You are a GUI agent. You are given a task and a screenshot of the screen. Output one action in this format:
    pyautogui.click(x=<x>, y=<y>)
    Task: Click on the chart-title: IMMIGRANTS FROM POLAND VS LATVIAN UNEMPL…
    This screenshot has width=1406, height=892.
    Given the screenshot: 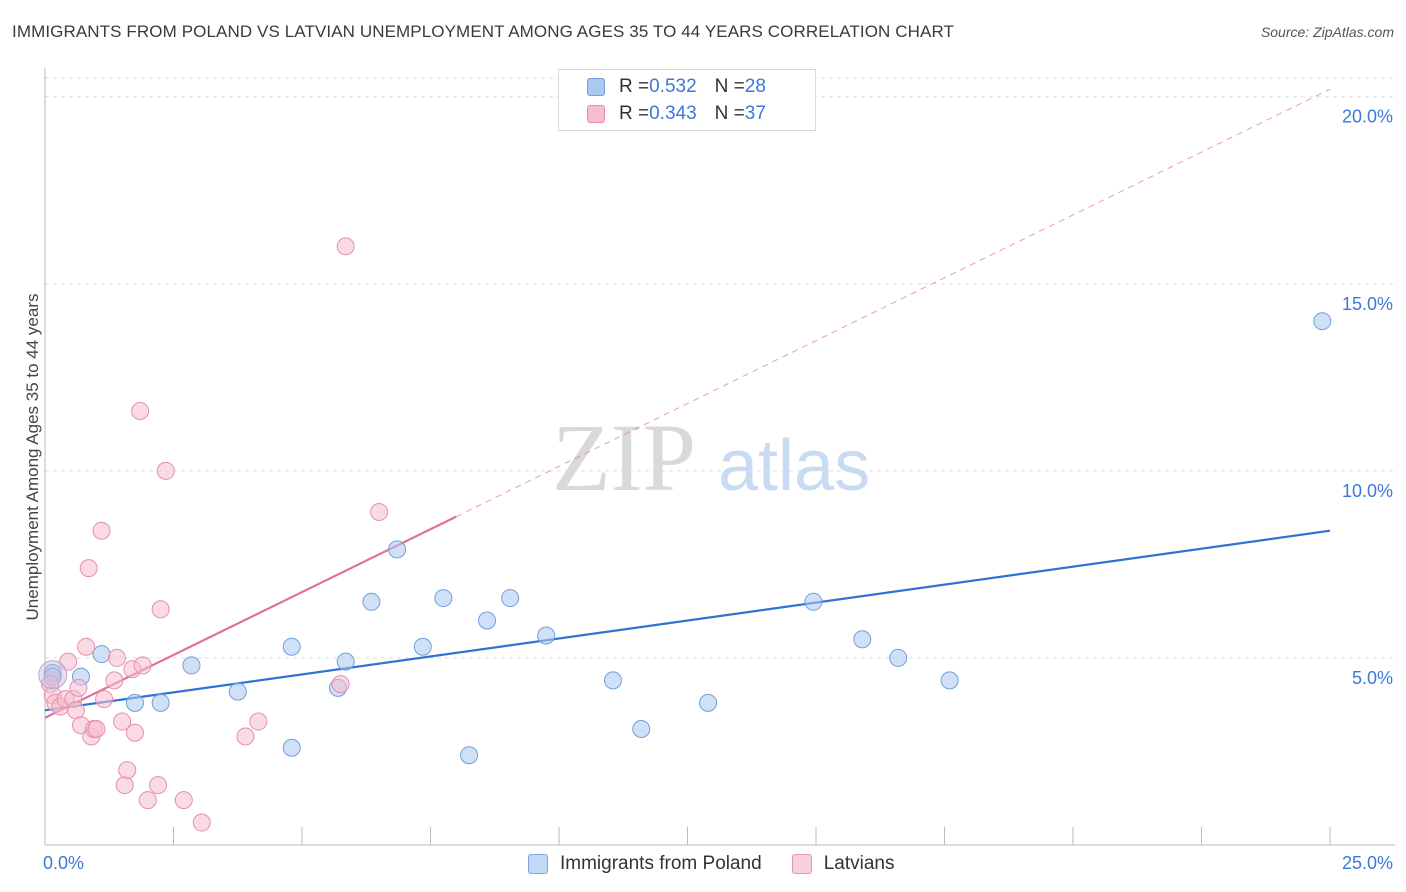 What is the action you would take?
    pyautogui.click(x=483, y=31)
    